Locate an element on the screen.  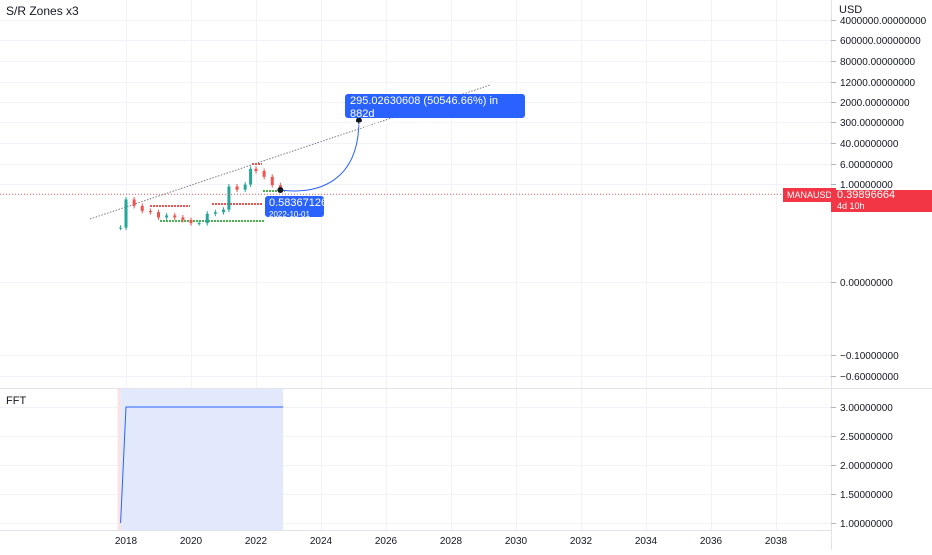
projection-arc is located at coordinates (320, 156).